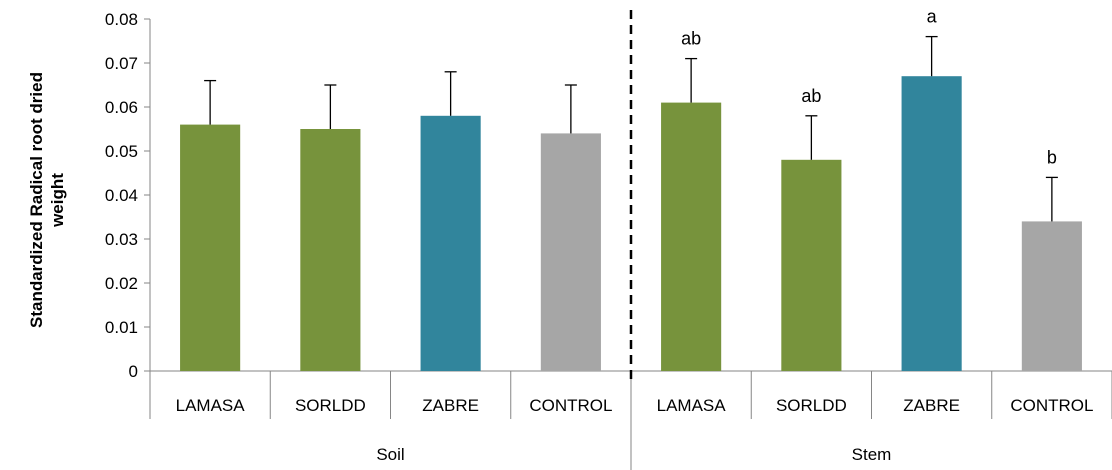  I want to click on y-tick-label: 0.08, so click(121, 19).